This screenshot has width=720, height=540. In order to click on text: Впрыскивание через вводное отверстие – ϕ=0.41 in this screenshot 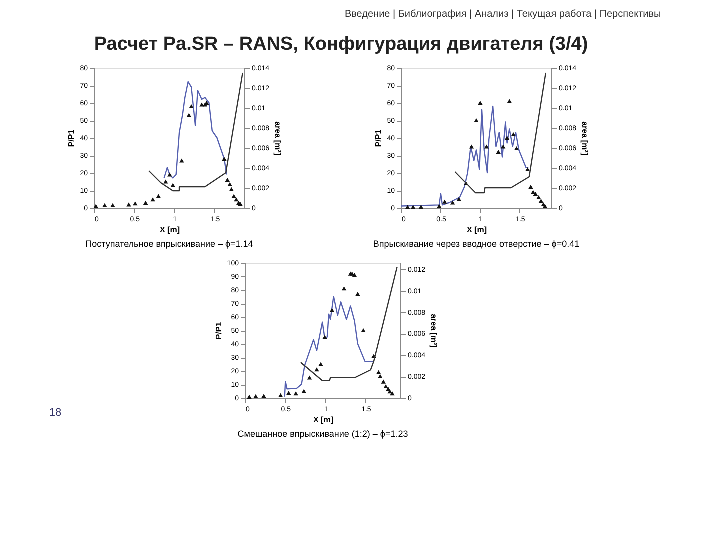, I will do `click(476, 244)`.